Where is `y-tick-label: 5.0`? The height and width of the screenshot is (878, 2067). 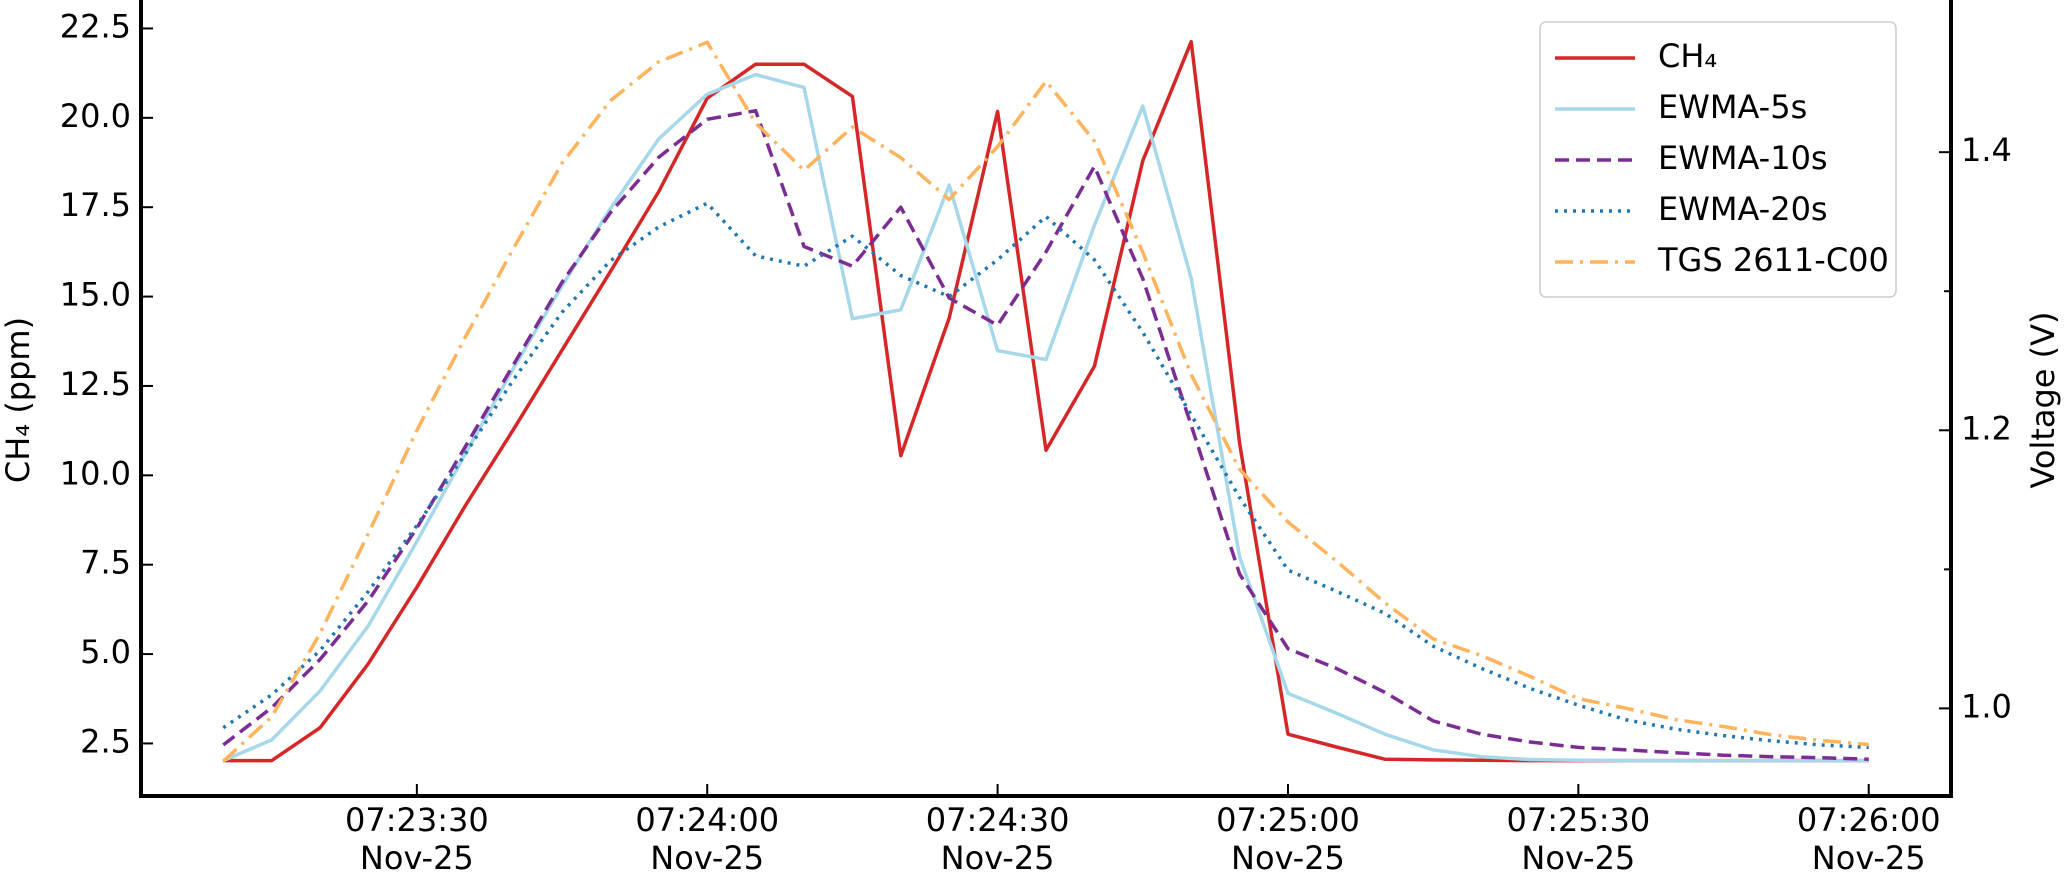
y-tick-label: 5.0 is located at coordinates (105, 652).